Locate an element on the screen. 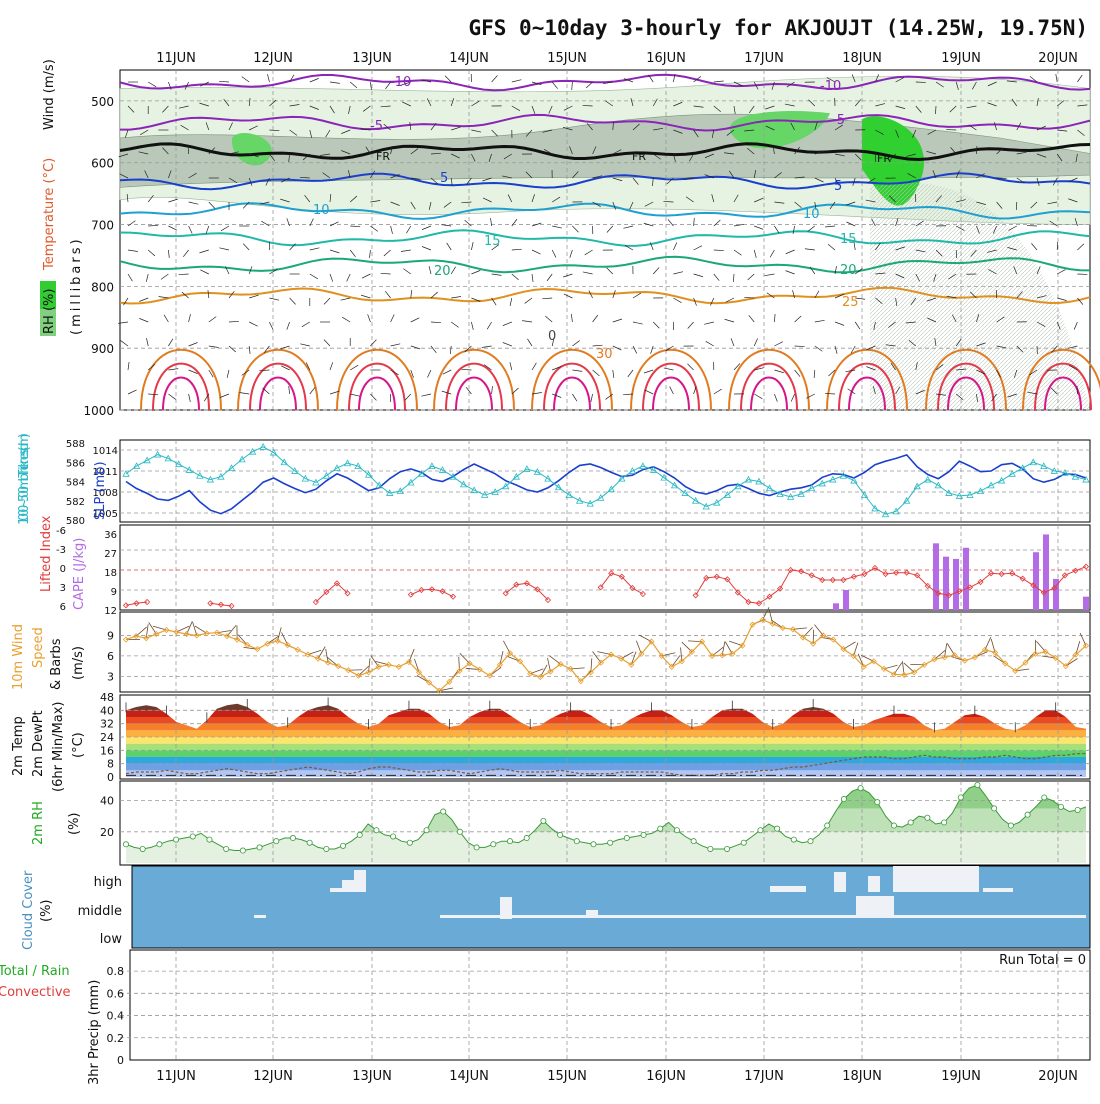 This screenshot has height=1104, width=1100. day-label-top: 13JUN is located at coordinates (372, 58).